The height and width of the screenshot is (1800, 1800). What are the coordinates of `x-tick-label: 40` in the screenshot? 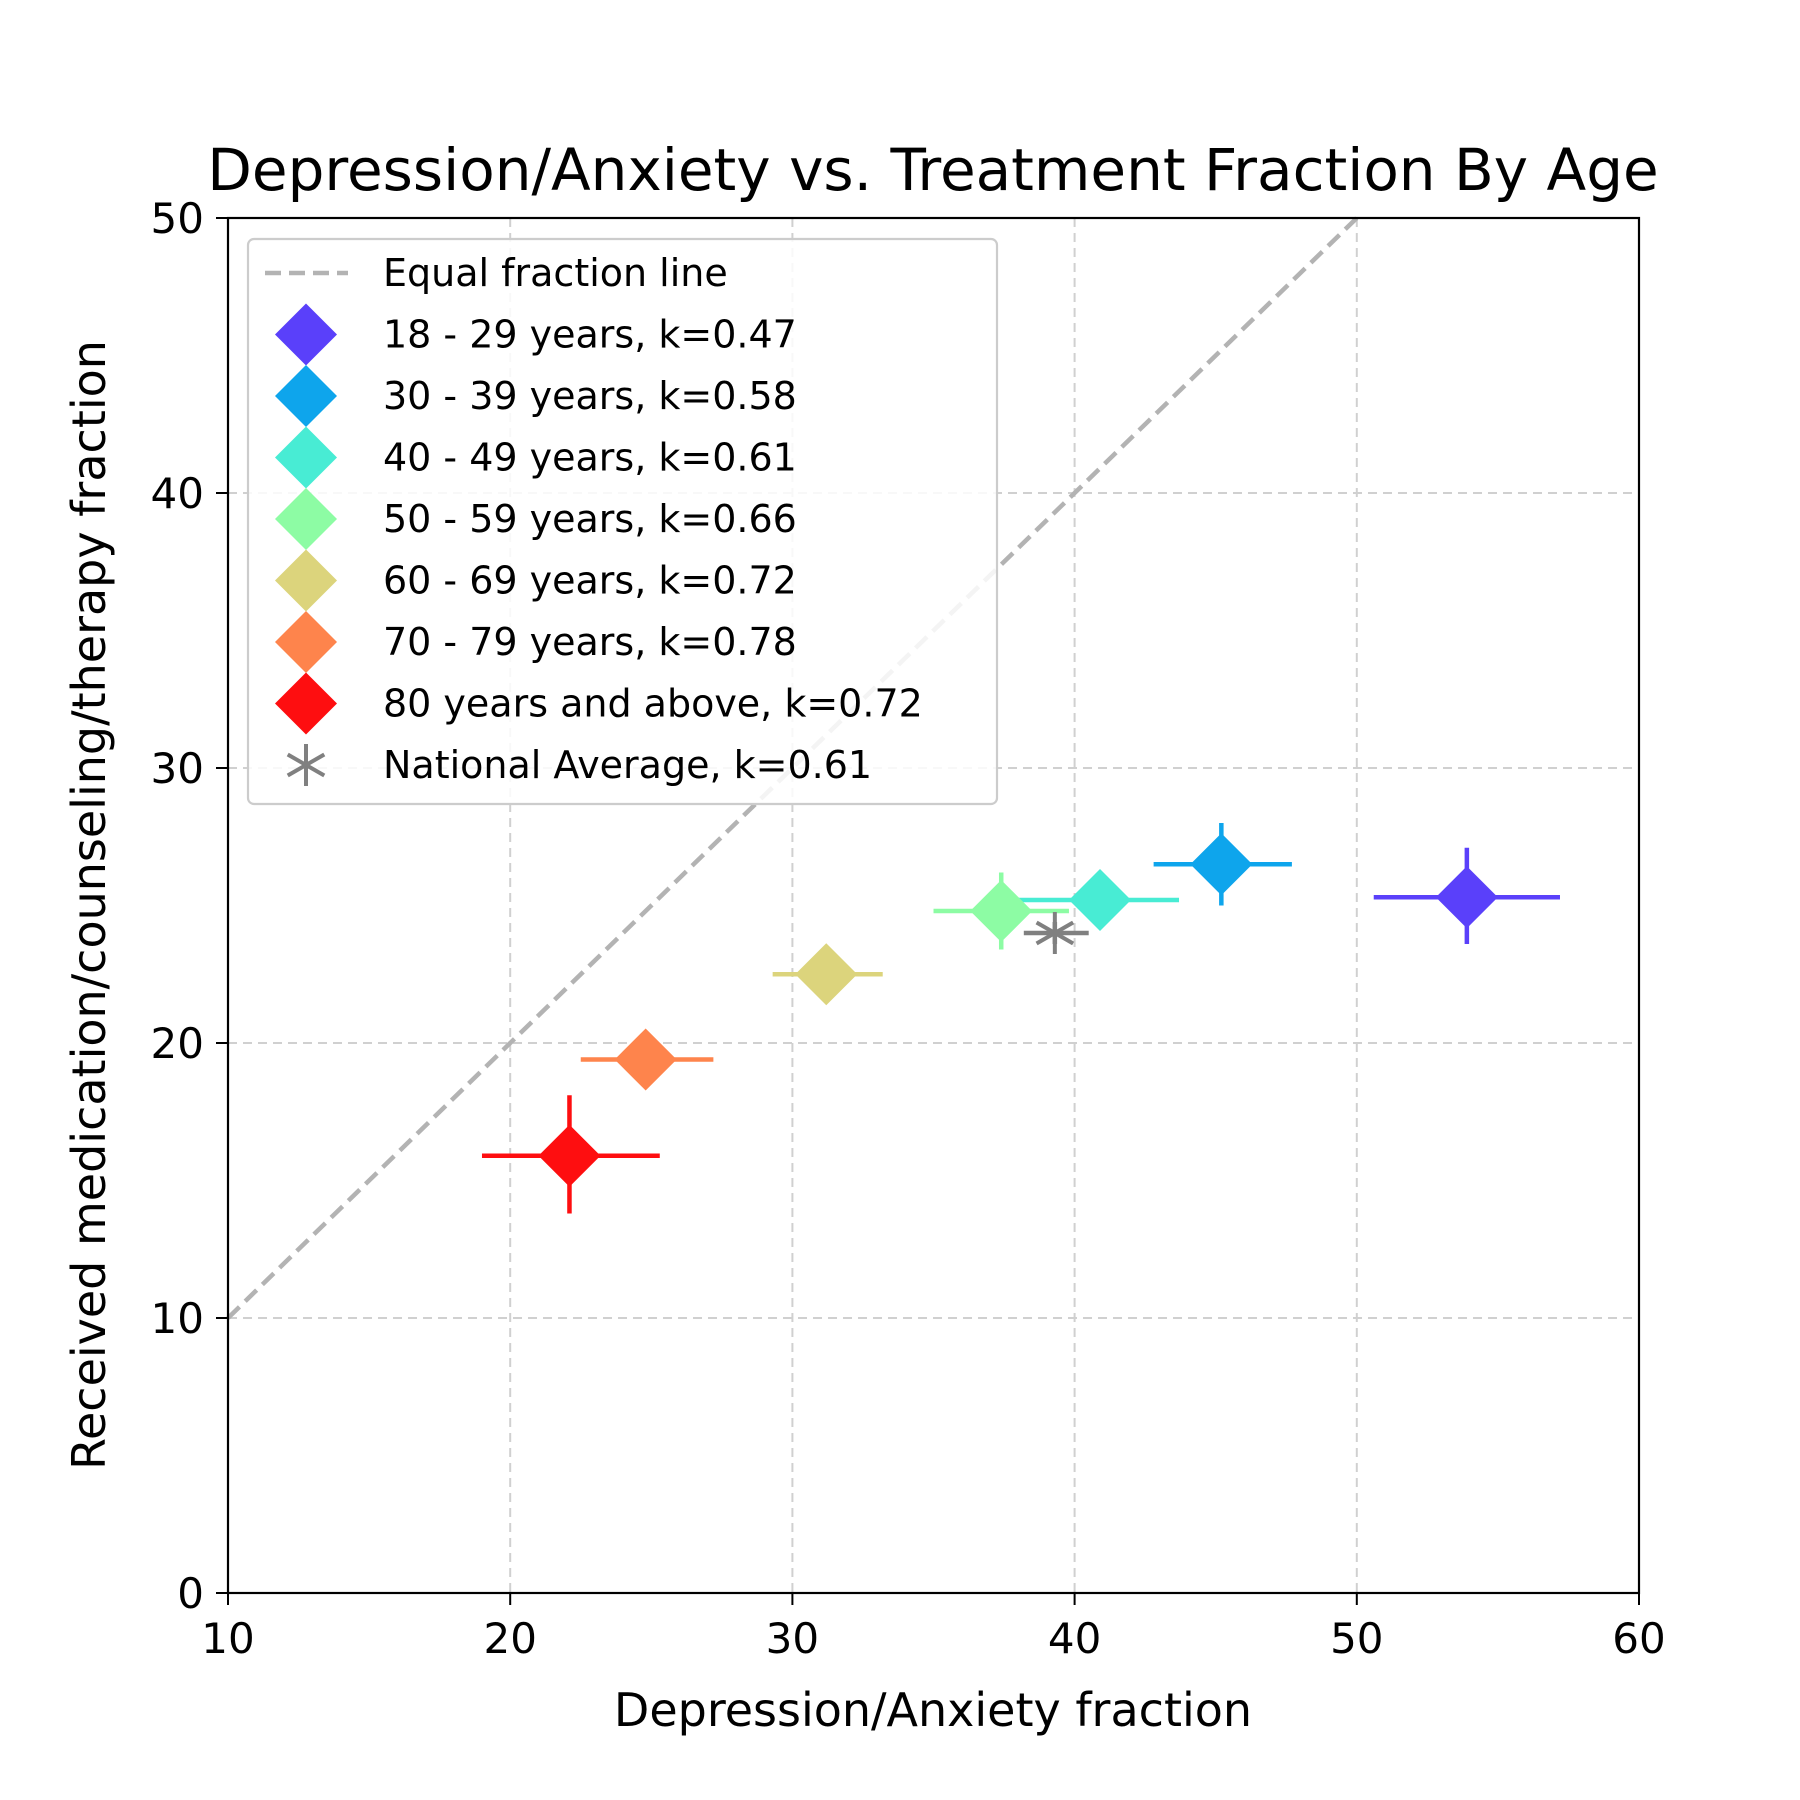 It's located at (1074, 1638).